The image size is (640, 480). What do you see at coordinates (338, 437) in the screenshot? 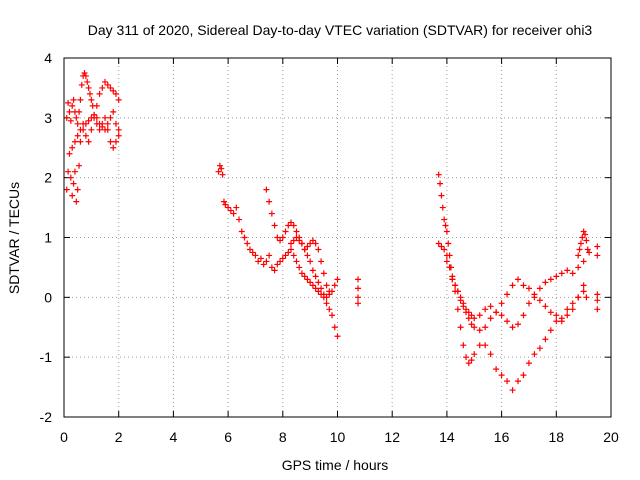
I see `x-tick-label: 10` at bounding box center [338, 437].